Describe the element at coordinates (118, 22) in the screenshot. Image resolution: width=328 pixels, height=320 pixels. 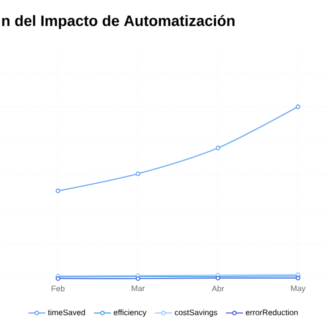
I see `chart-title: n del Impacto de Automatización` at that location.